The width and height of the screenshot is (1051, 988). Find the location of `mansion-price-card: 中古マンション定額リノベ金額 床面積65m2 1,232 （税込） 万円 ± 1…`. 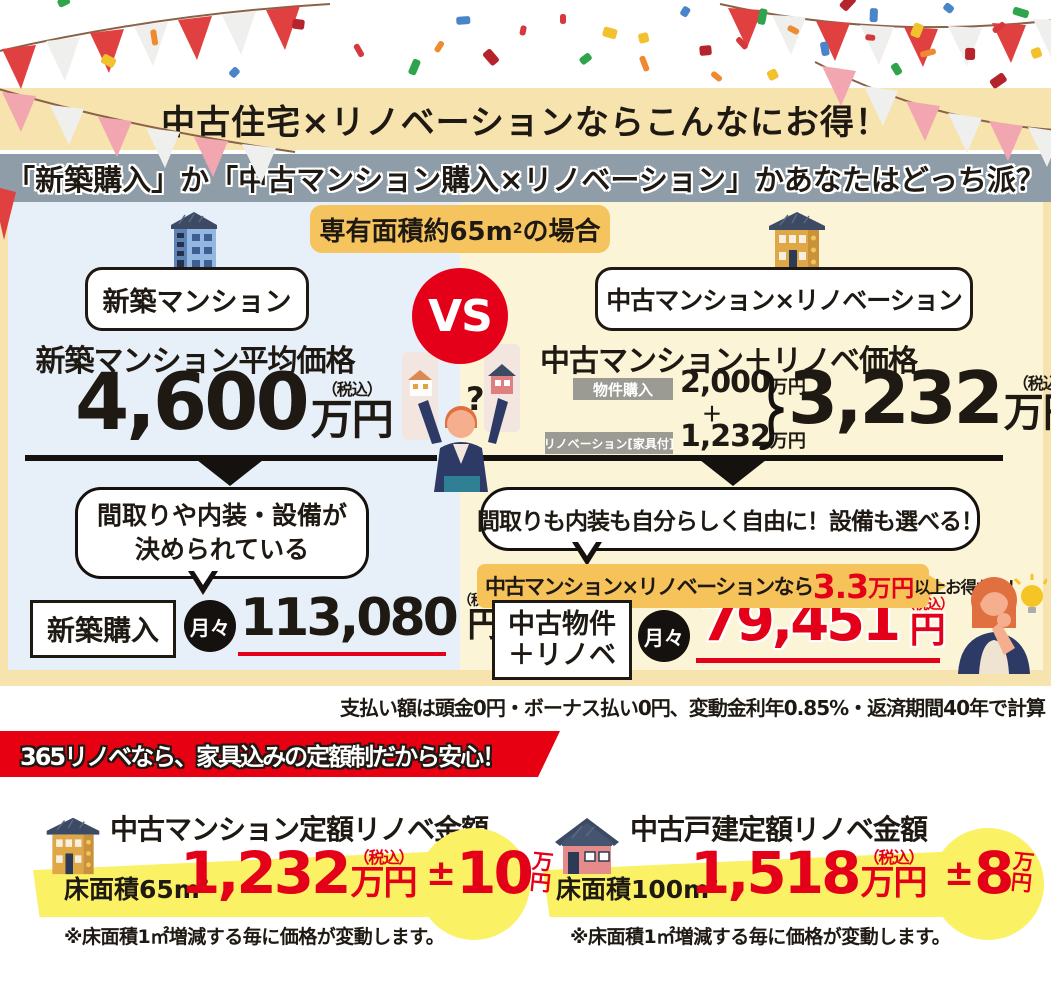

mansion-price-card: 中古マンション定額リノベ金額 床面積65m2 1,232 （税込） 万円 ± 1… is located at coordinates (292, 877).